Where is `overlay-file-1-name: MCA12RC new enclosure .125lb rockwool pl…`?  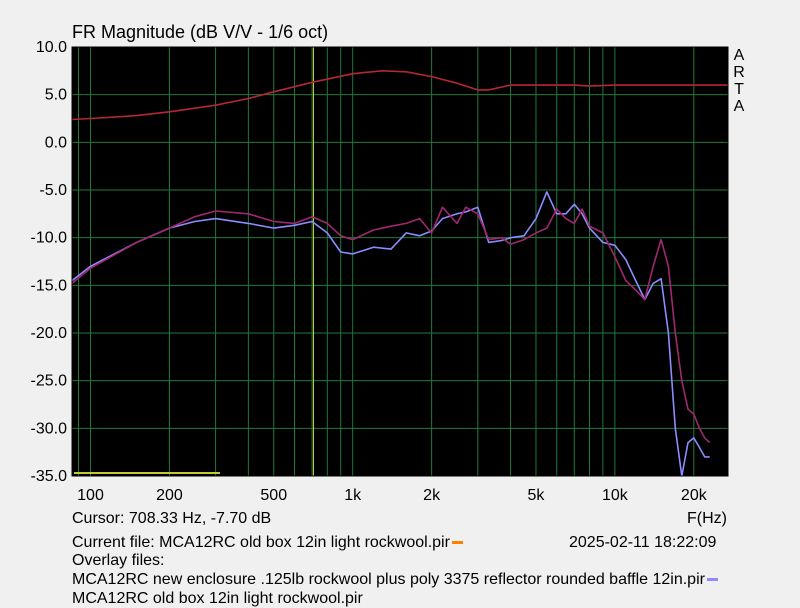
overlay-file-1-name: MCA12RC new enclosure .125lb rockwool pl… is located at coordinates (388, 579).